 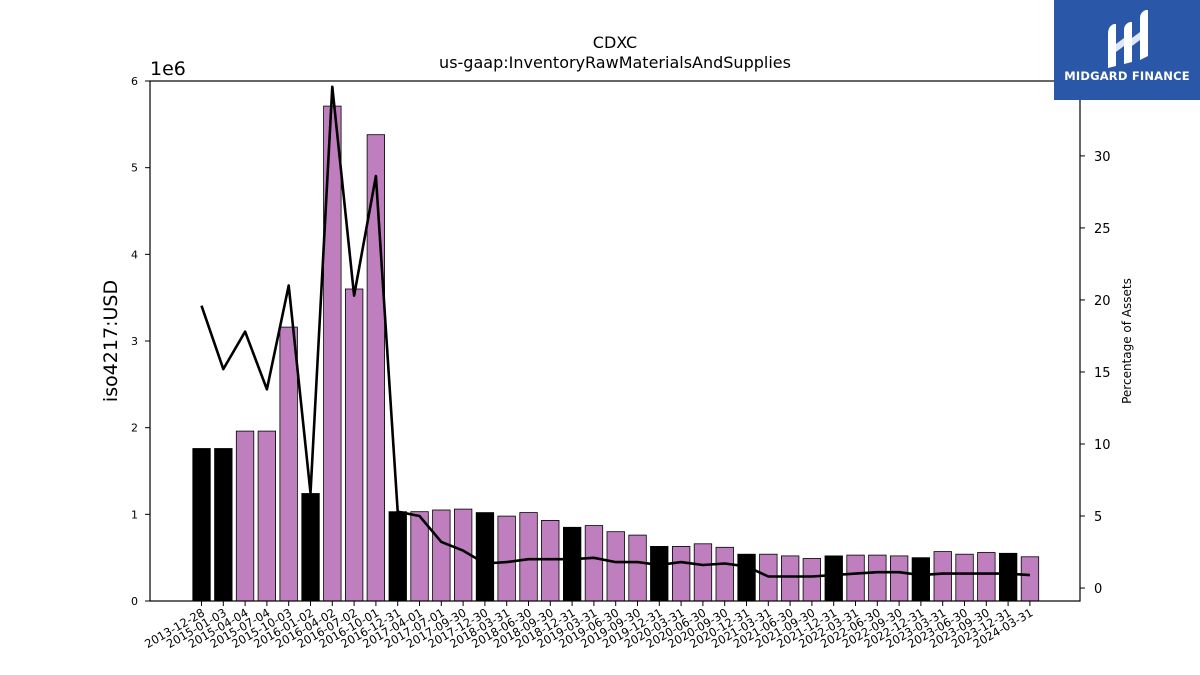 I want to click on y-tick-label: 6, so click(x=134, y=81).